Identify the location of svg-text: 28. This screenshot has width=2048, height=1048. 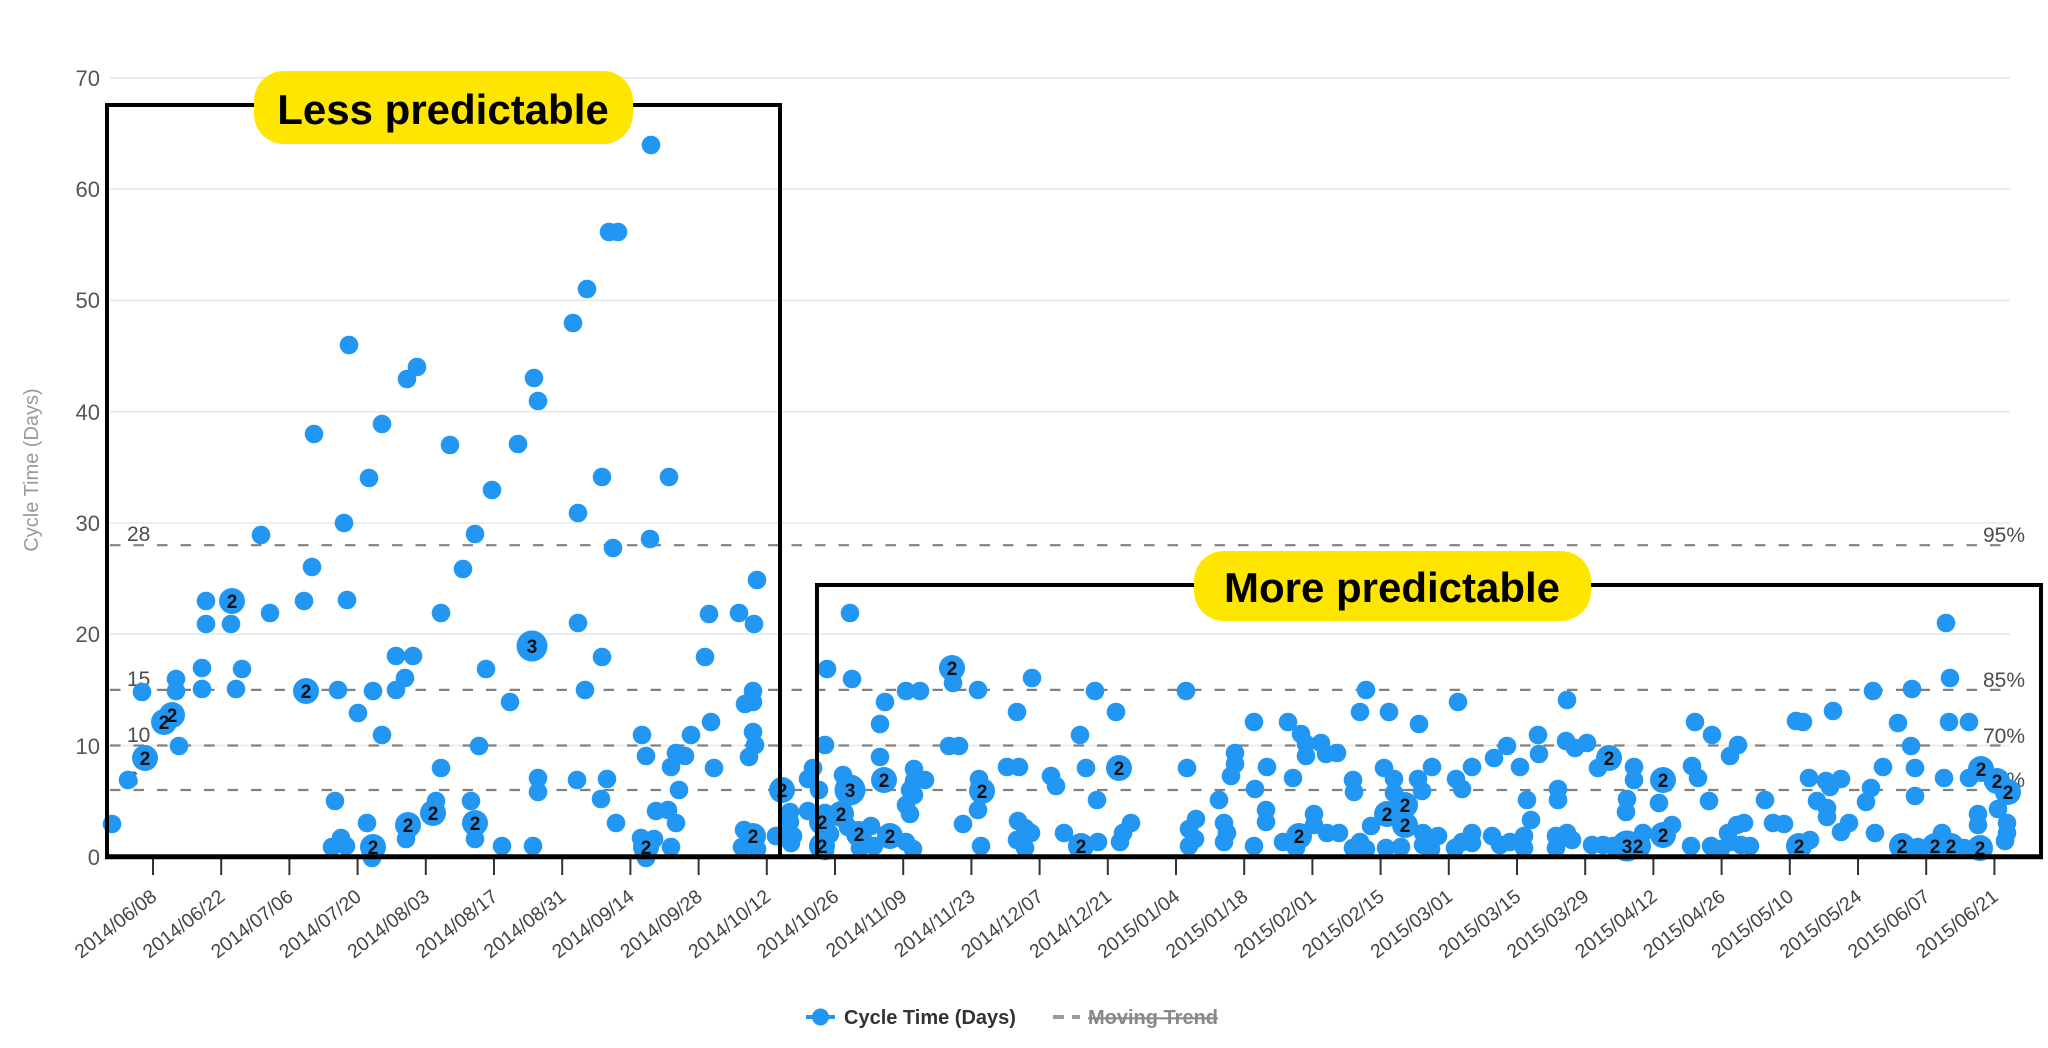
(138, 534).